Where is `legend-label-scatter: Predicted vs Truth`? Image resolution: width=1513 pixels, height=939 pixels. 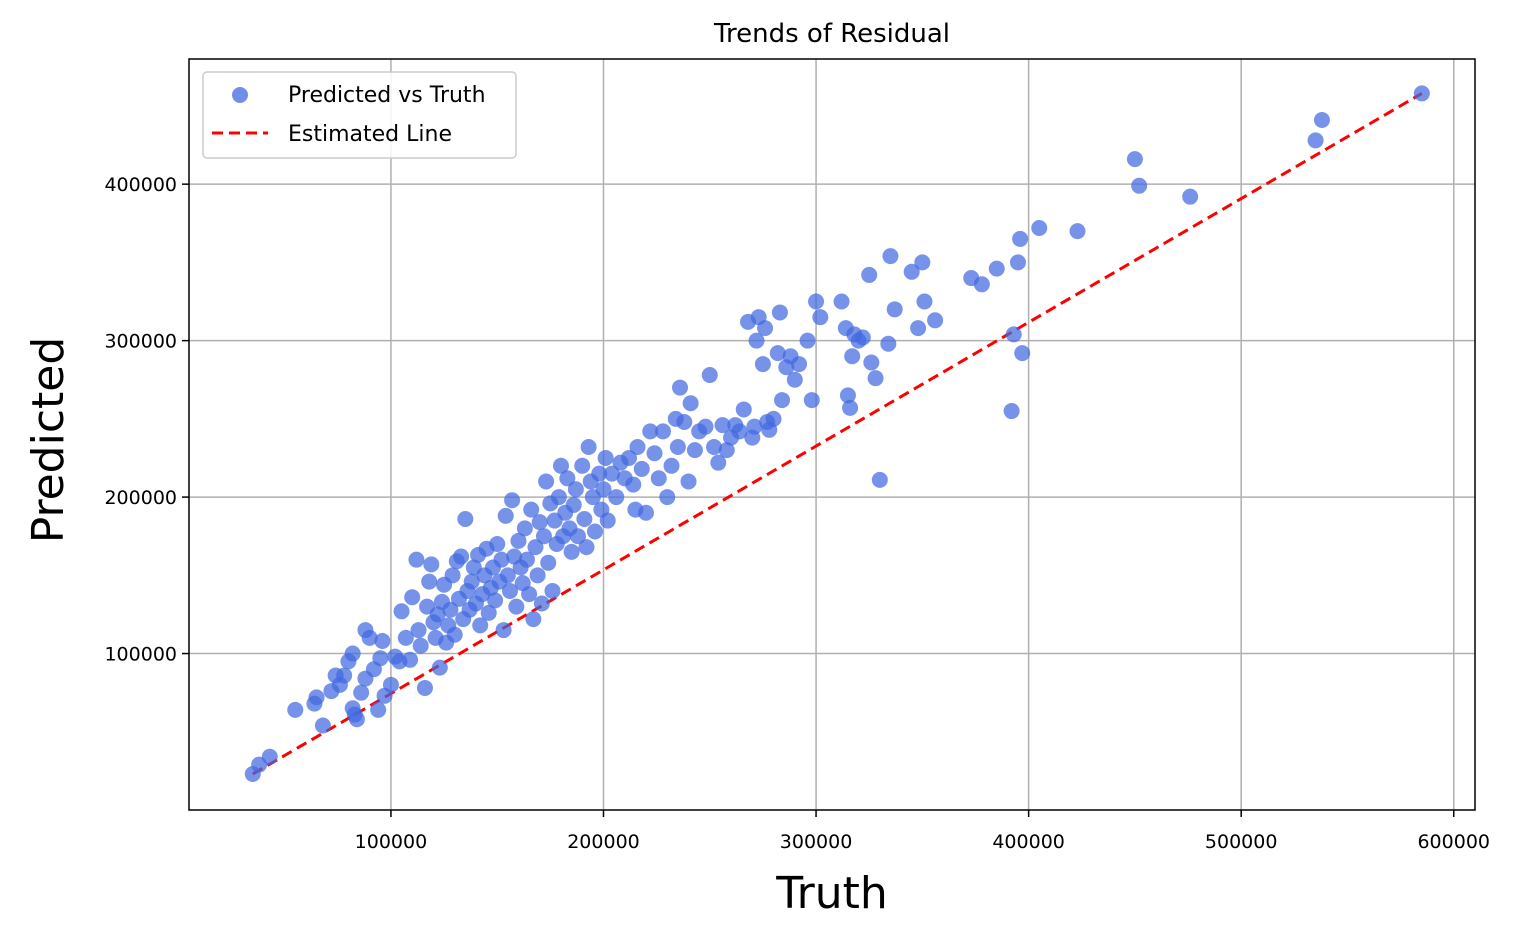
legend-label-scatter: Predicted vs Truth is located at coordinates (387, 95).